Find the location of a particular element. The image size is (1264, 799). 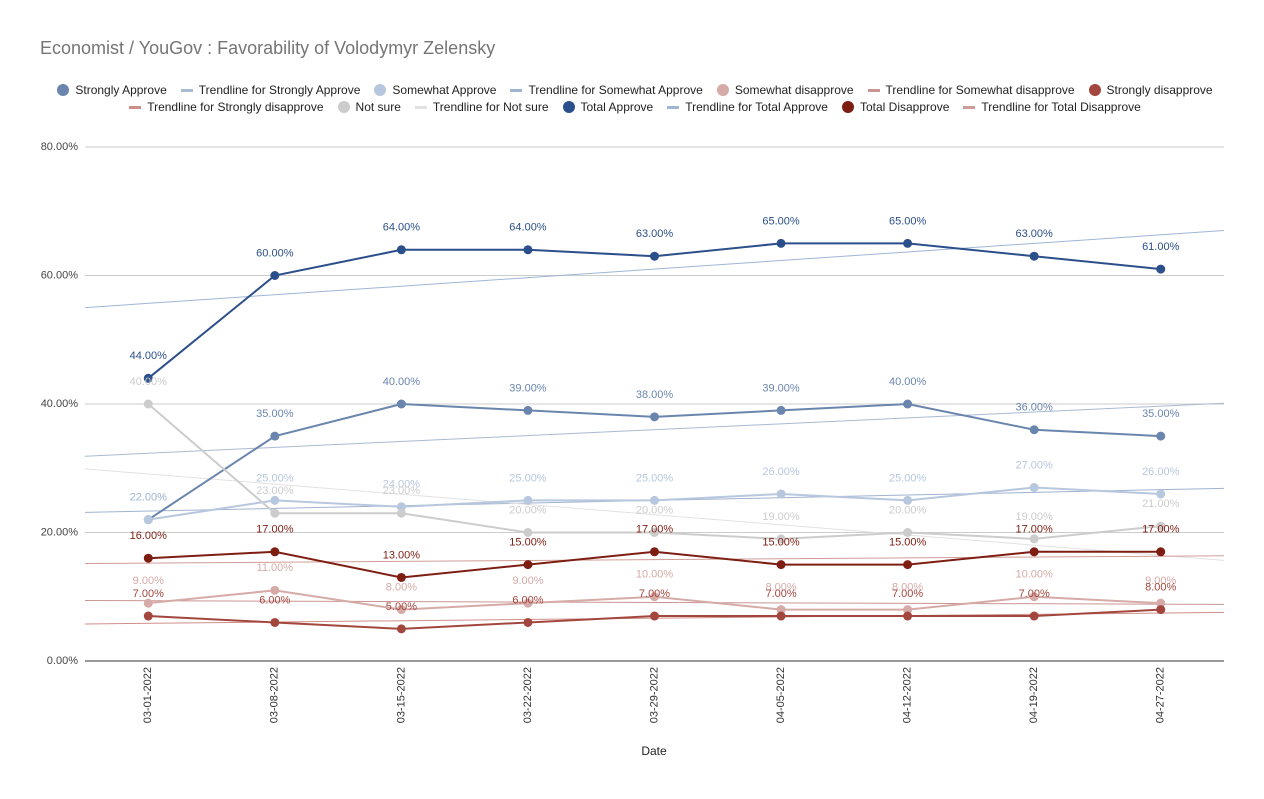

data-label: 19.00% is located at coordinates (781, 517).